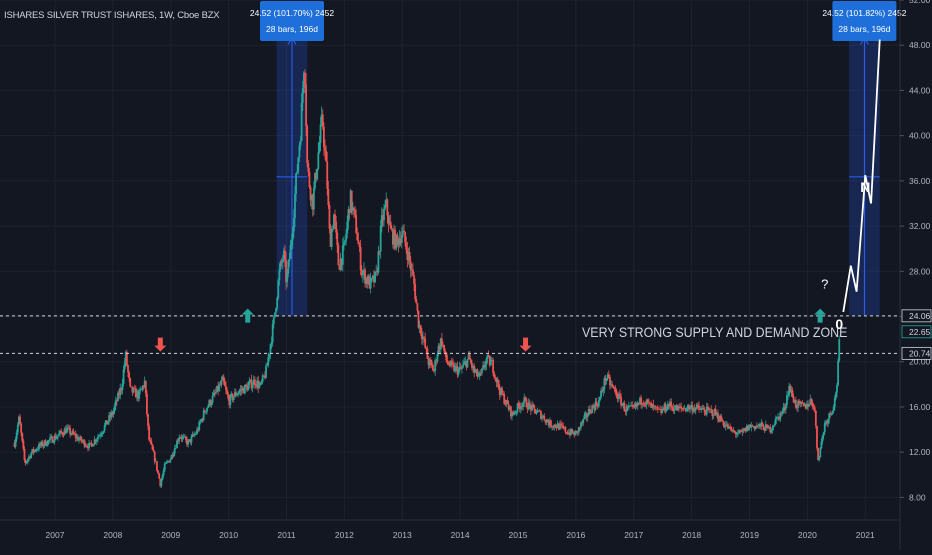 Image resolution: width=932 pixels, height=555 pixels. Describe the element at coordinates (525, 344) in the screenshot. I see `arrow-down-icon` at that location.